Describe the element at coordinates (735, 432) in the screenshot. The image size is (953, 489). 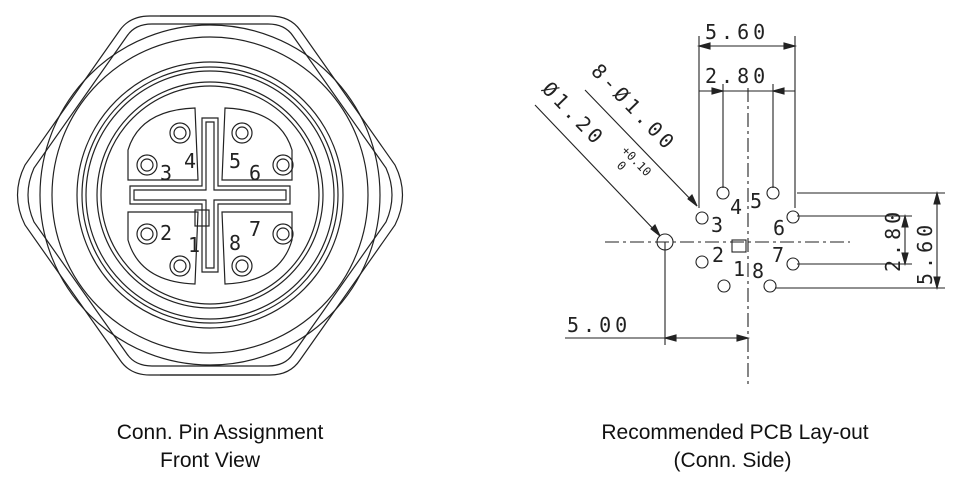
I see `caption-pcb-line1: Recommended PCB Lay-out` at that location.